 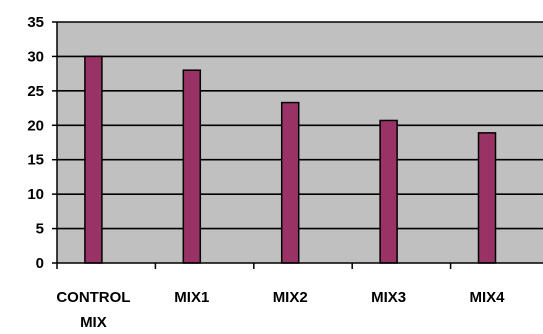 What do you see at coordinates (93, 322) in the screenshot?
I see `x-tick-label-mix: MIX` at bounding box center [93, 322].